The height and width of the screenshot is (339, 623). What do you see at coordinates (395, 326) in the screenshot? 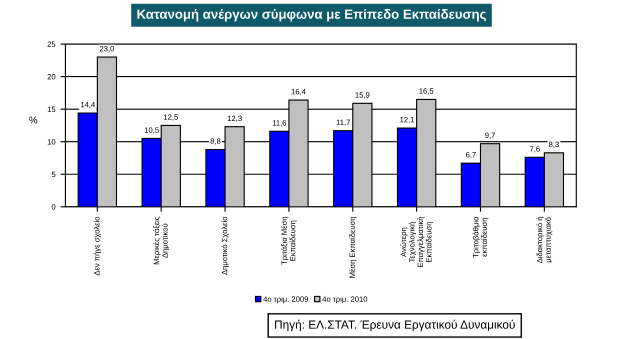
I see `text: Πηγή: ΕΛ.ΣΤΑΤ. Έρευνα Εργατικού Δυναμικού` at bounding box center [395, 326].